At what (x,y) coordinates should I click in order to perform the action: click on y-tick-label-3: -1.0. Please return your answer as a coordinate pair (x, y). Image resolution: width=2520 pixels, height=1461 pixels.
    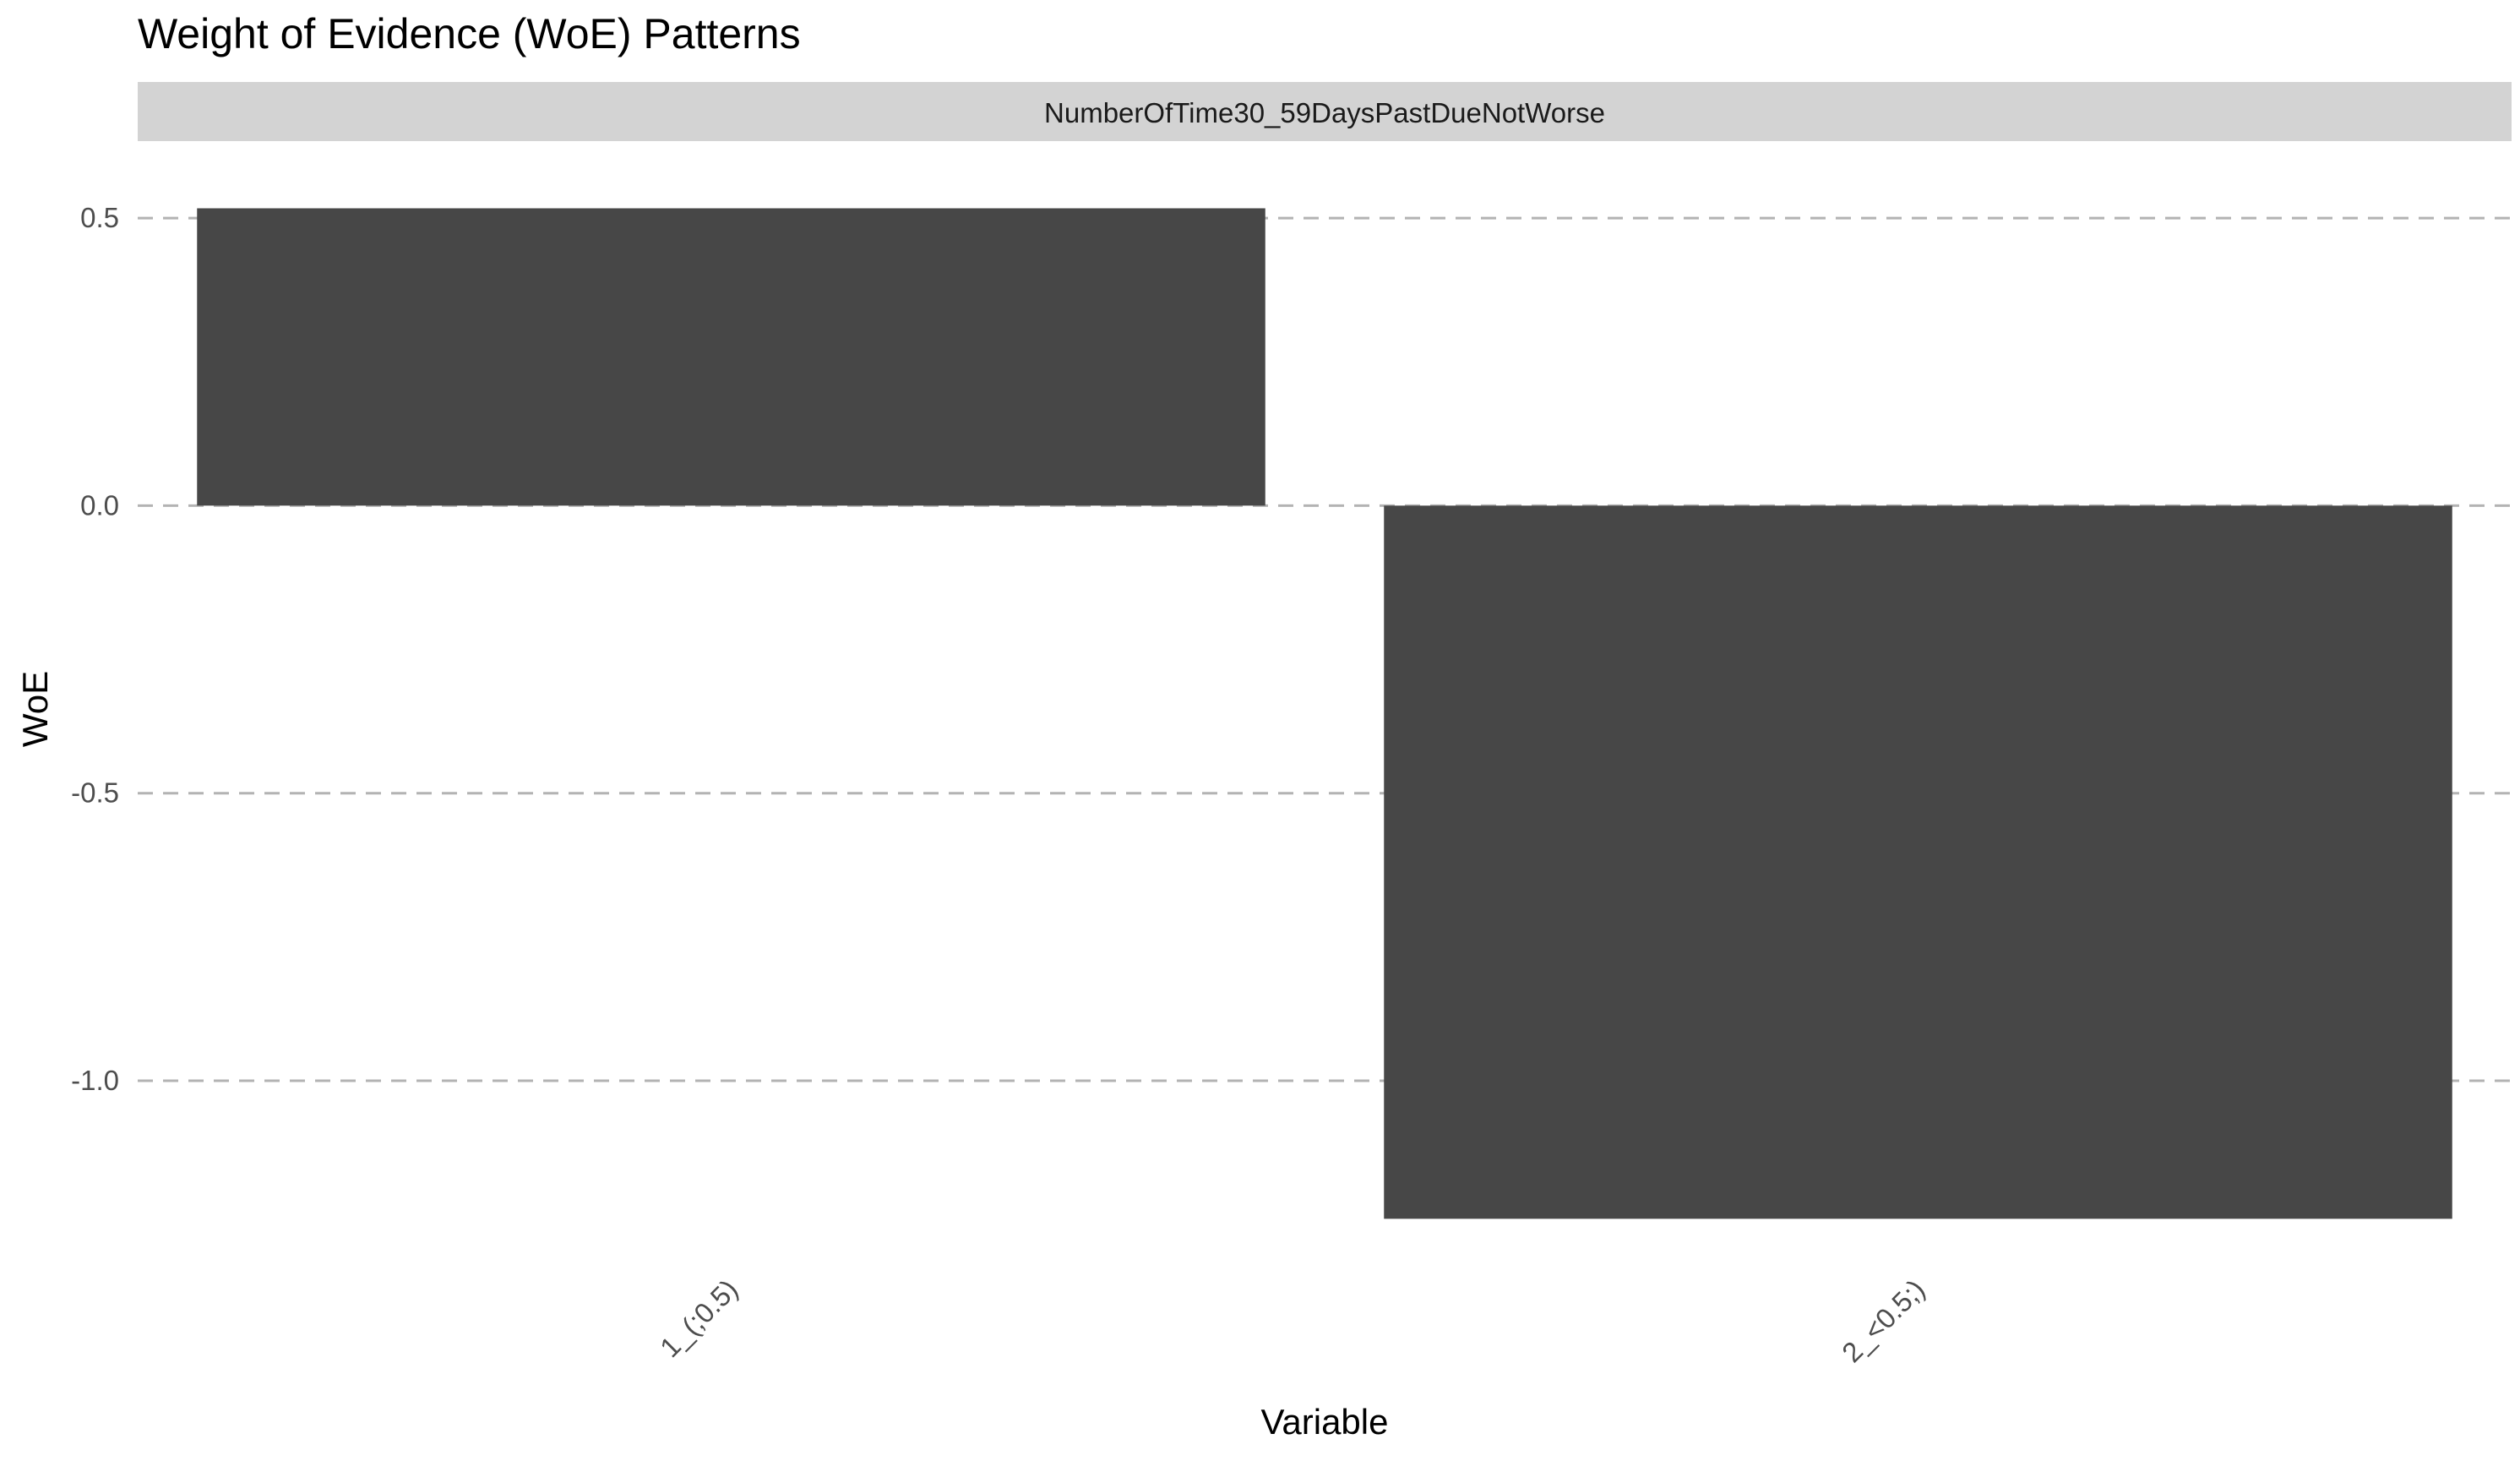
    Looking at the image, I should click on (95, 1080).